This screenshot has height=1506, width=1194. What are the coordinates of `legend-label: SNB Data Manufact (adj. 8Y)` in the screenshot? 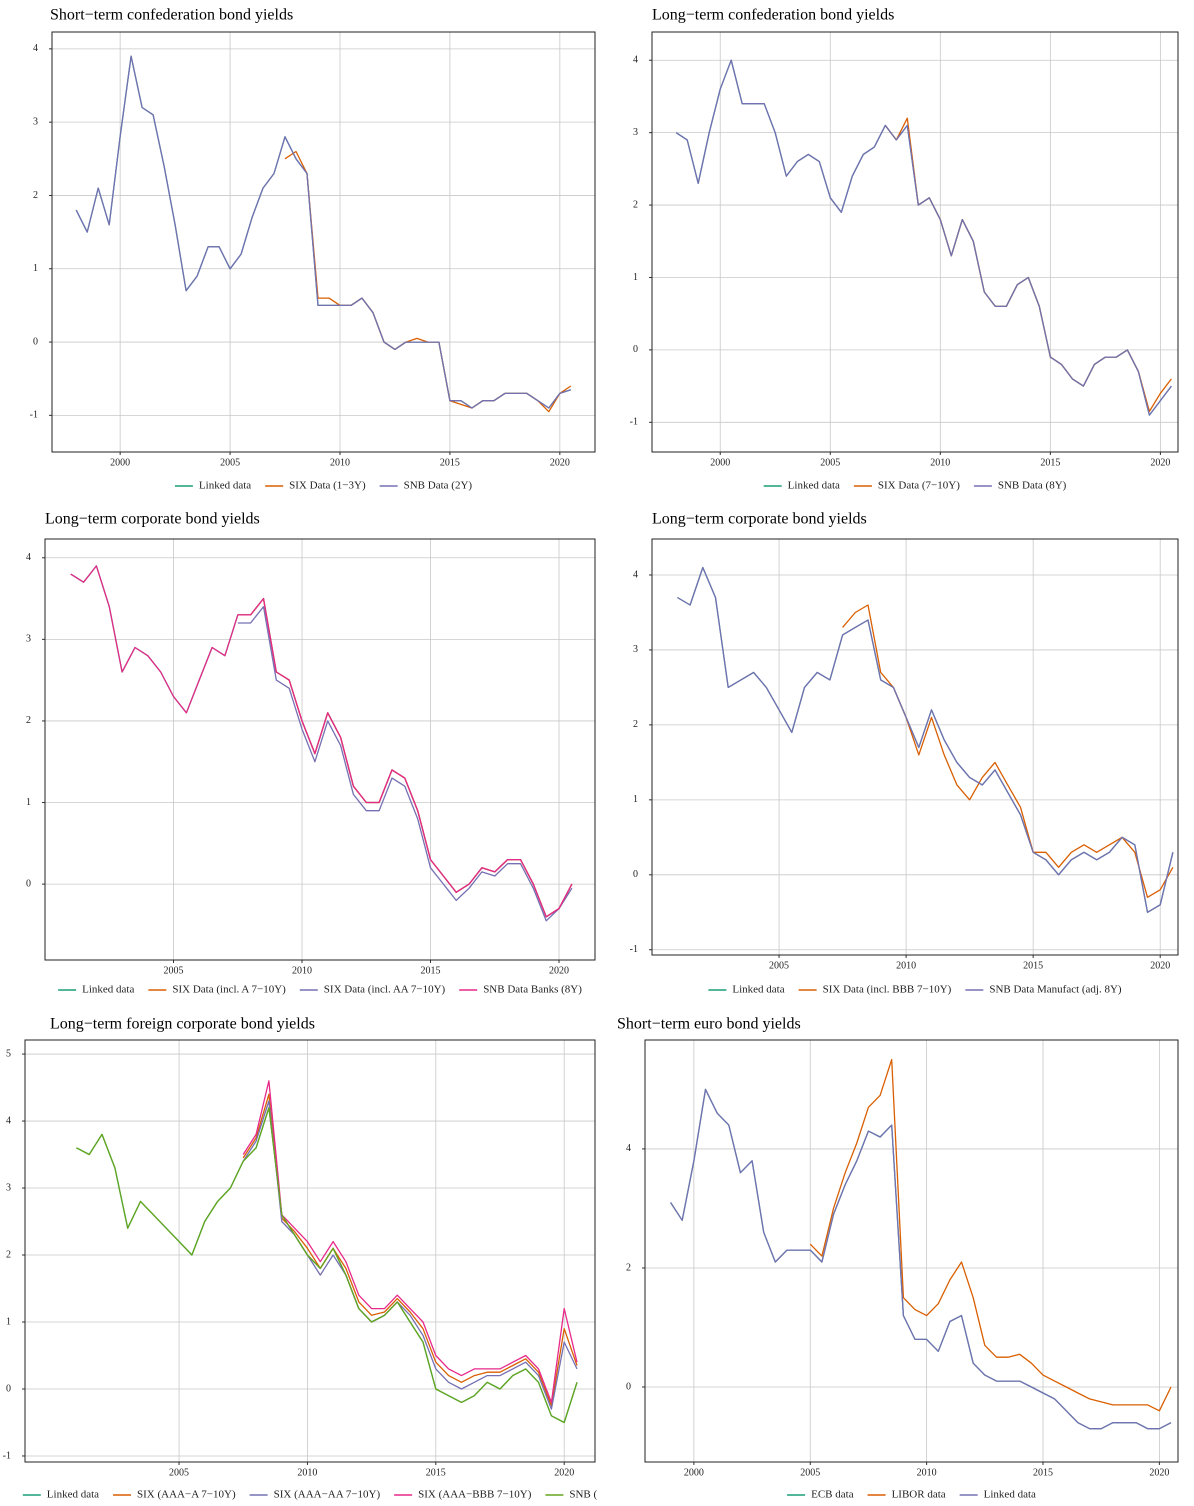 It's located at (1055, 990).